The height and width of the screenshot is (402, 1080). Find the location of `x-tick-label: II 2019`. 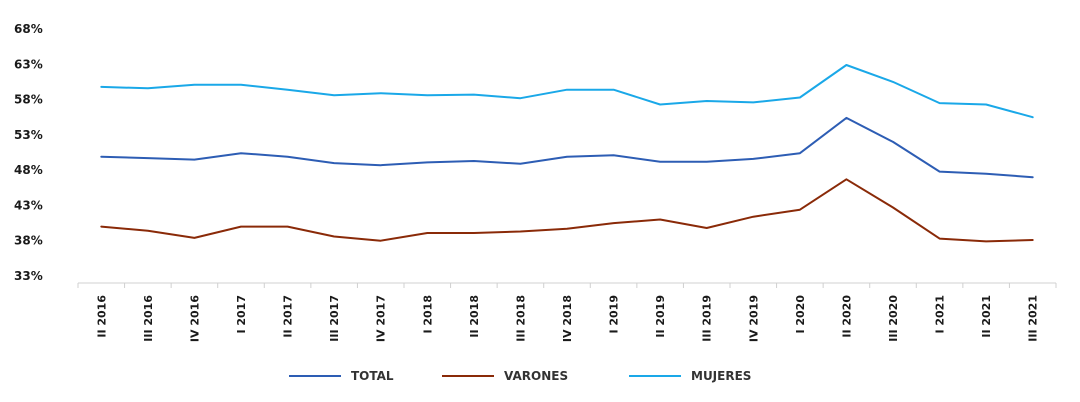

x-tick-label: II 2019 is located at coordinates (660, 316).